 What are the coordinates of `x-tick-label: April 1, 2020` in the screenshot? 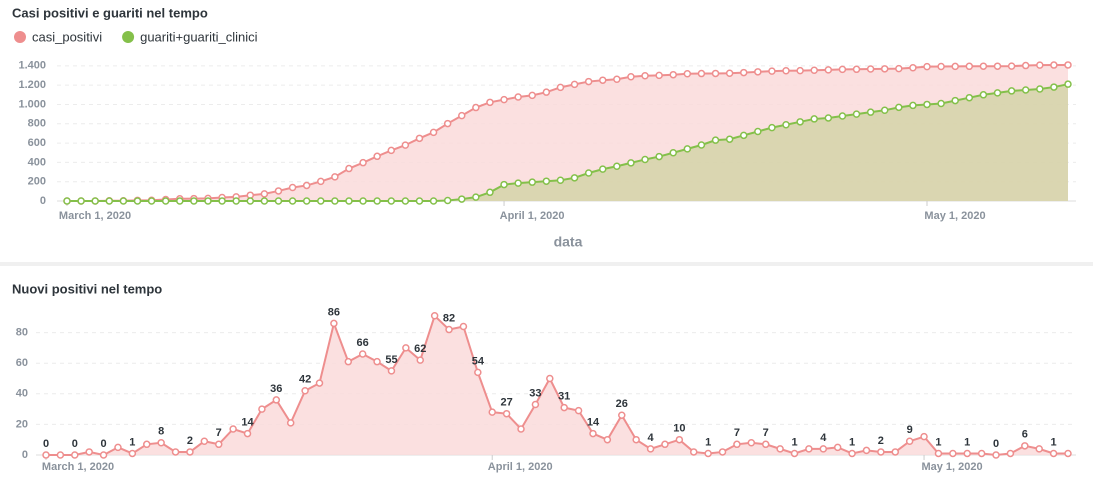 It's located at (532, 216).